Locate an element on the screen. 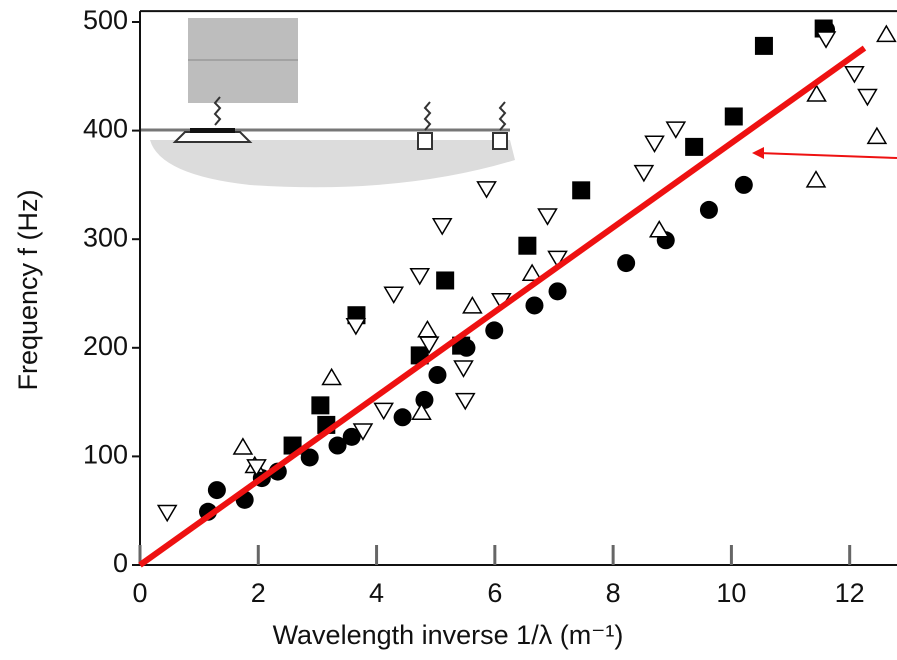 The height and width of the screenshot is (660, 897). annotation-arrowhead is located at coordinates (758, 153).